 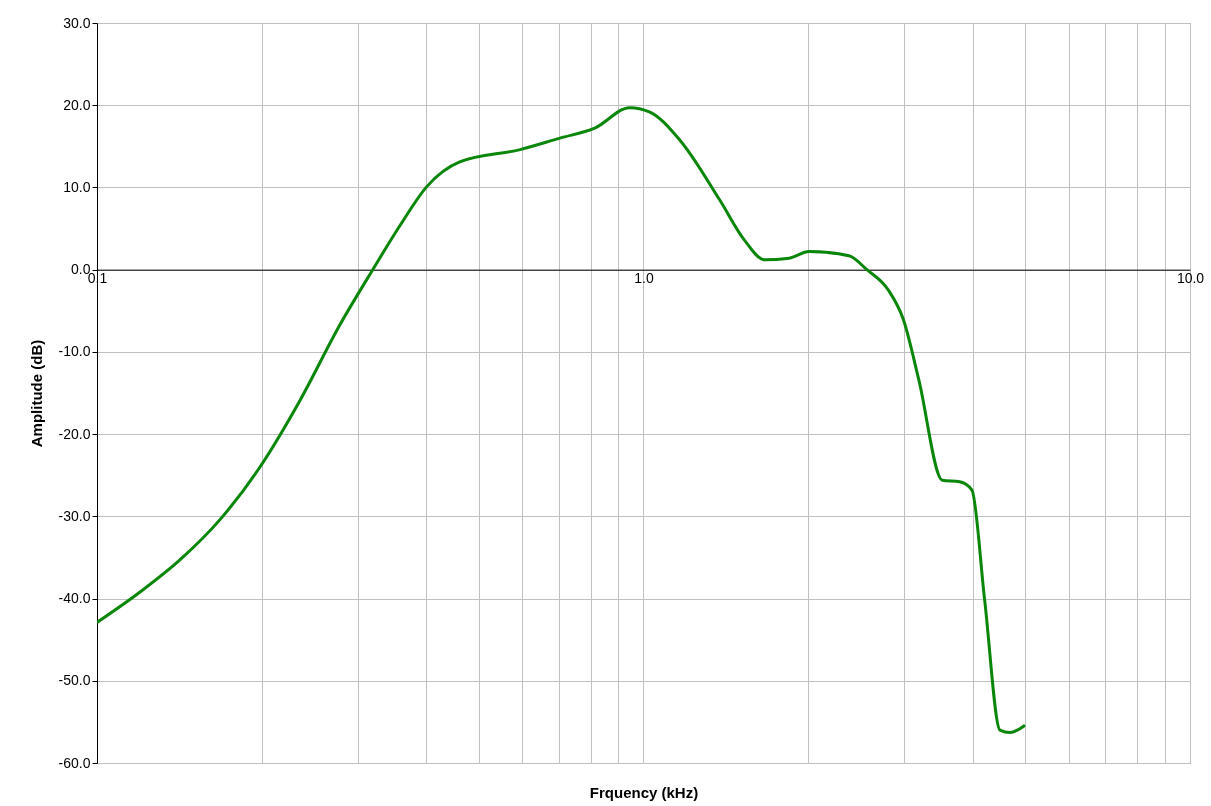 I want to click on y-tick-label: -30.0, so click(x=74, y=515).